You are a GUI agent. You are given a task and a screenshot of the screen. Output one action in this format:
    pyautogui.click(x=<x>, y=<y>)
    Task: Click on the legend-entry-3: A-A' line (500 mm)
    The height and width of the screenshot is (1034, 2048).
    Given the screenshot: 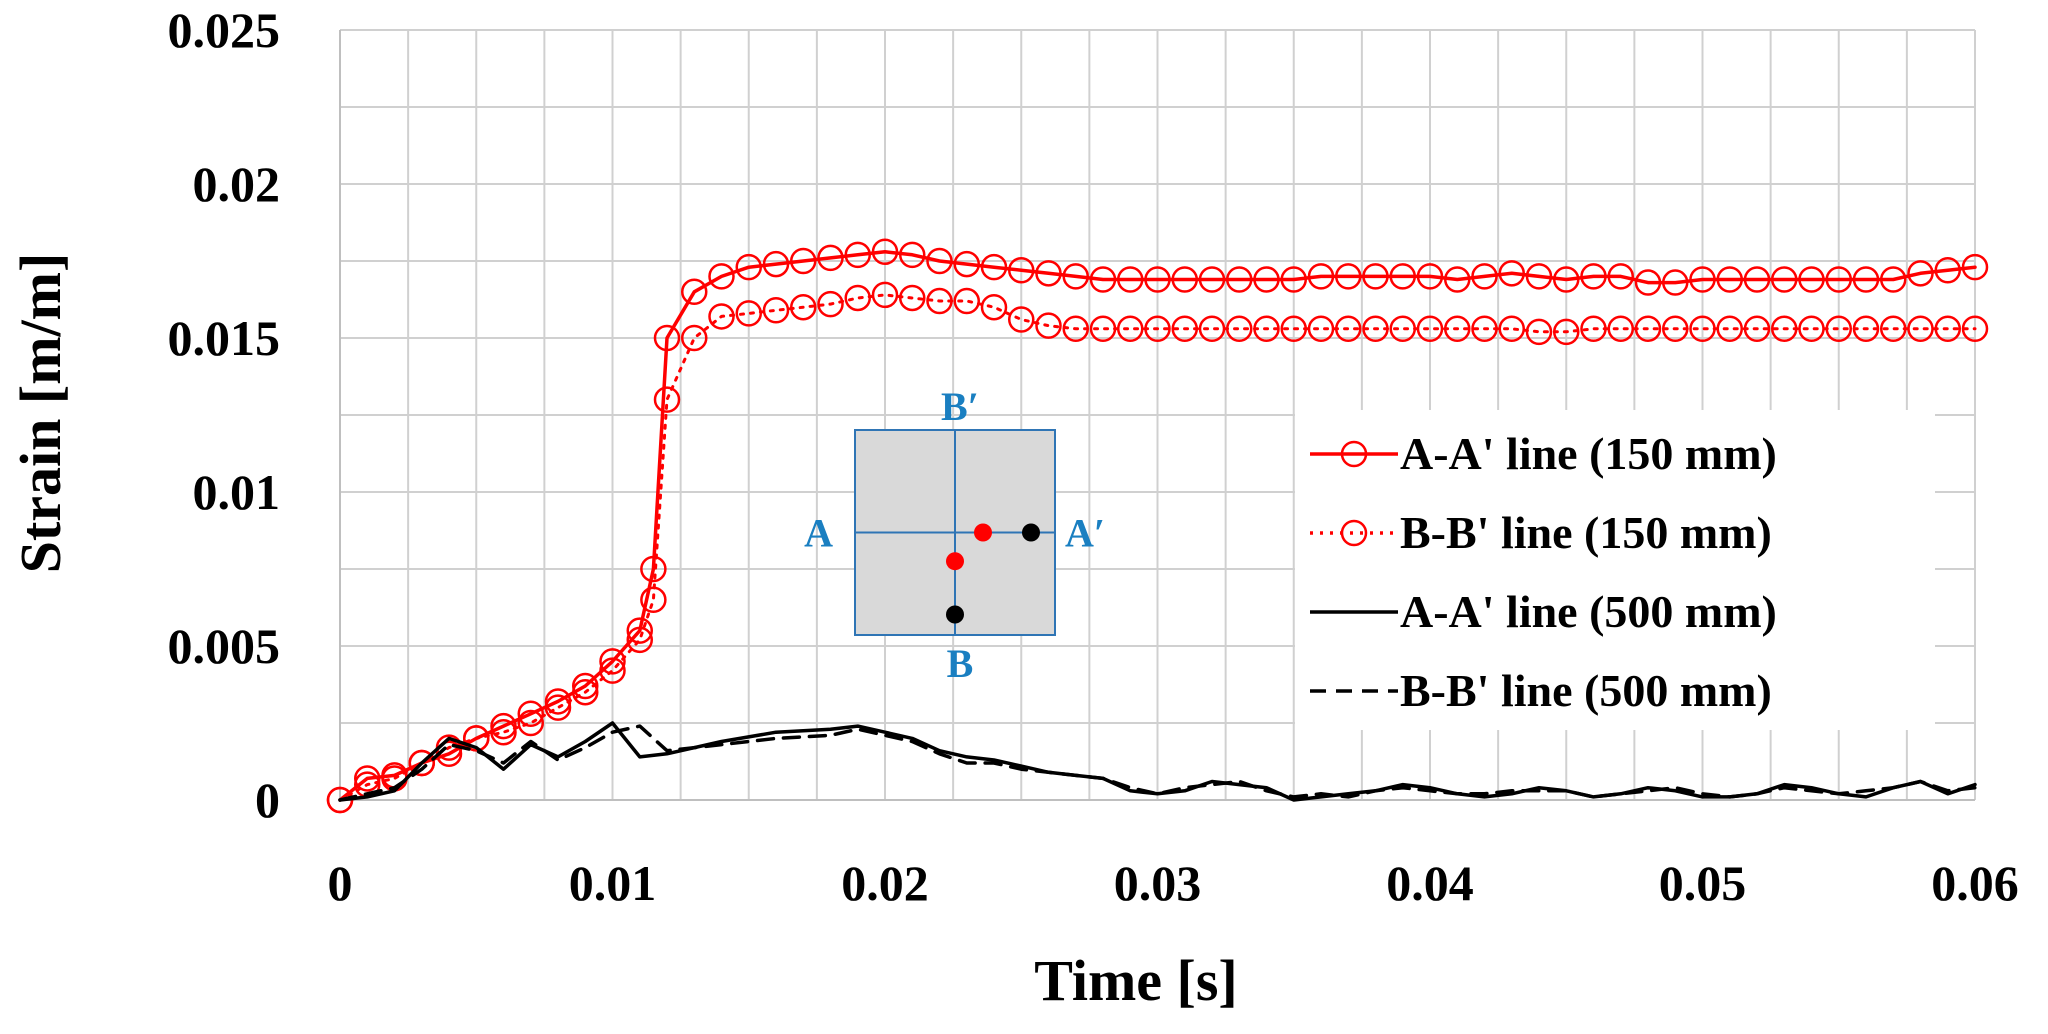 What is the action you would take?
    pyautogui.click(x=1543, y=611)
    